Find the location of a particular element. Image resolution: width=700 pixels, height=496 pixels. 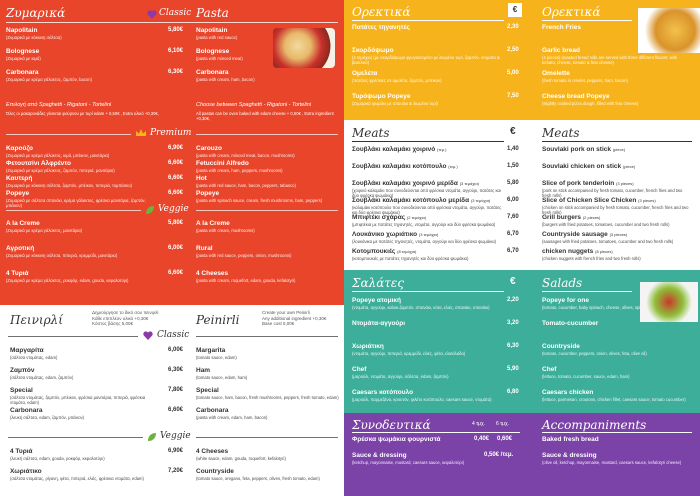

pasta-english-title: Pasta is located at coordinates (212, 13).